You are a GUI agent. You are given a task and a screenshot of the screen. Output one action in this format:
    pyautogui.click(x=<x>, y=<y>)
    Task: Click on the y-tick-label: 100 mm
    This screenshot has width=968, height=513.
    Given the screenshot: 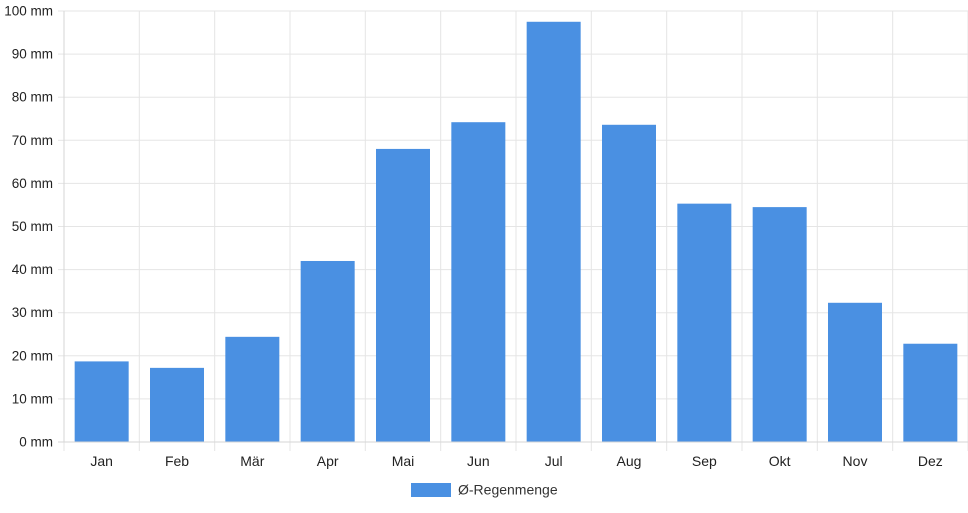 What is the action you would take?
    pyautogui.click(x=28, y=11)
    